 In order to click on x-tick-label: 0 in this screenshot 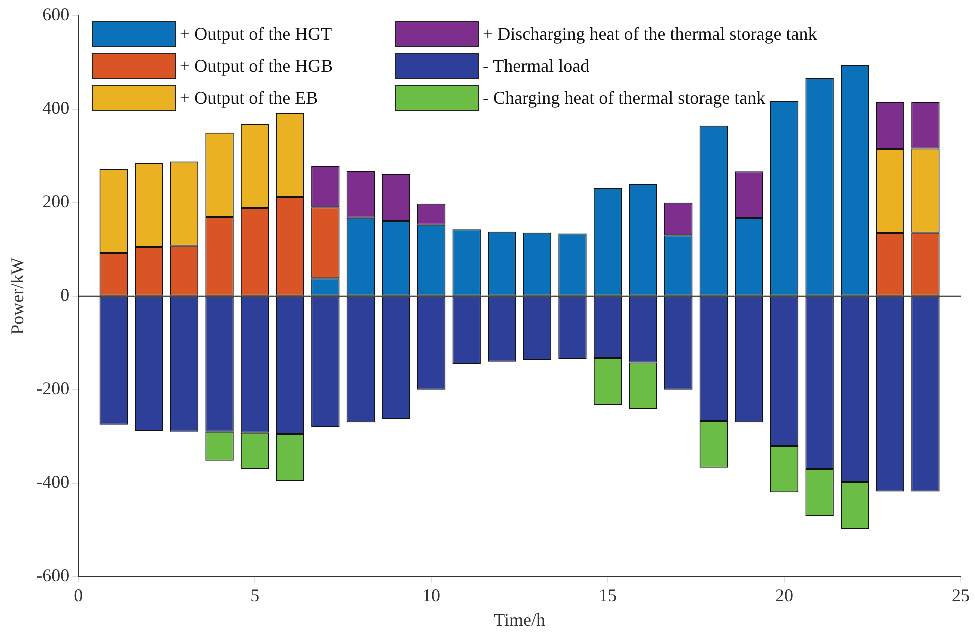, I will do `click(79, 595)`.